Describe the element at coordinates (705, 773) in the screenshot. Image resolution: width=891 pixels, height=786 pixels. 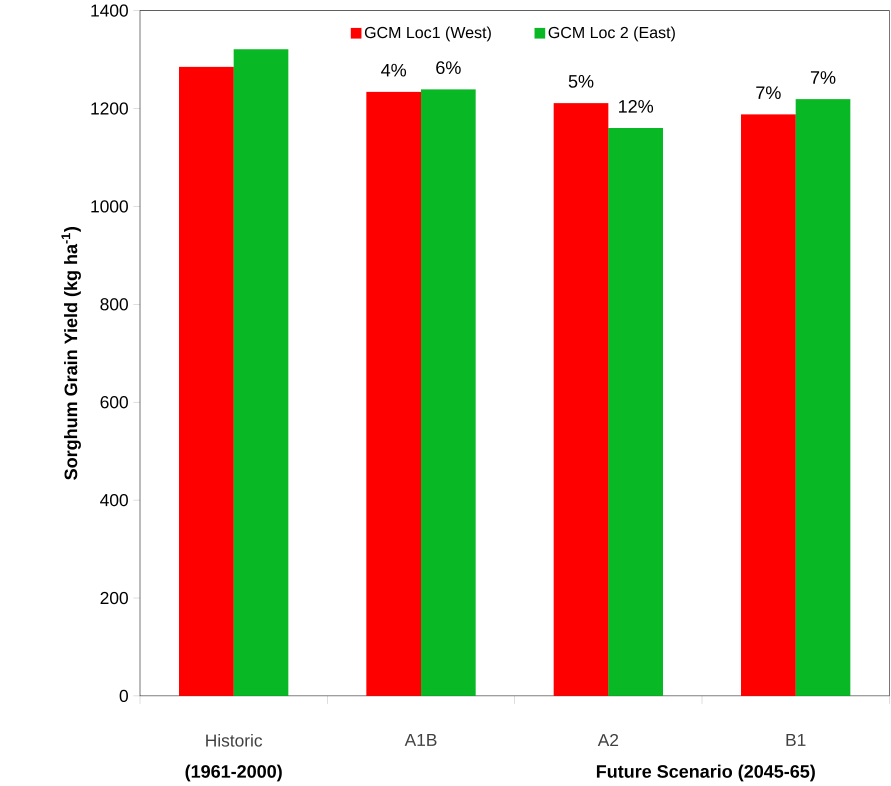
I see `x-axis-title: Future Scenario (2045-65)` at that location.